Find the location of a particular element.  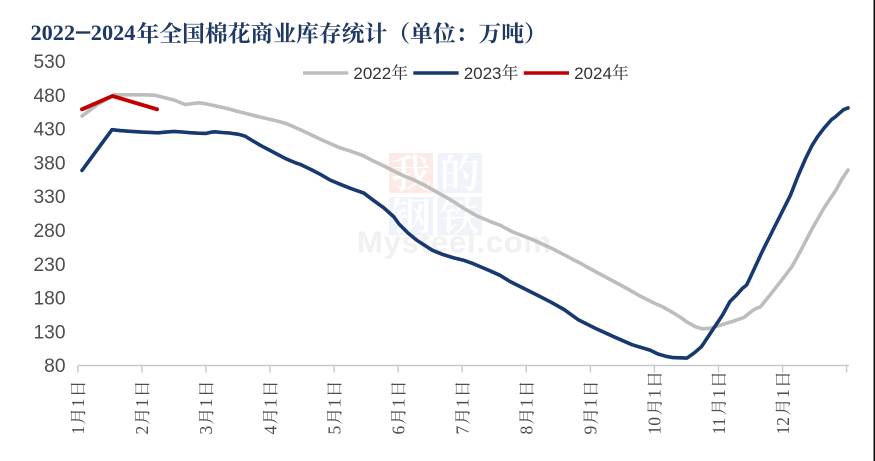

svg-text: 9 is located at coordinates (591, 430).